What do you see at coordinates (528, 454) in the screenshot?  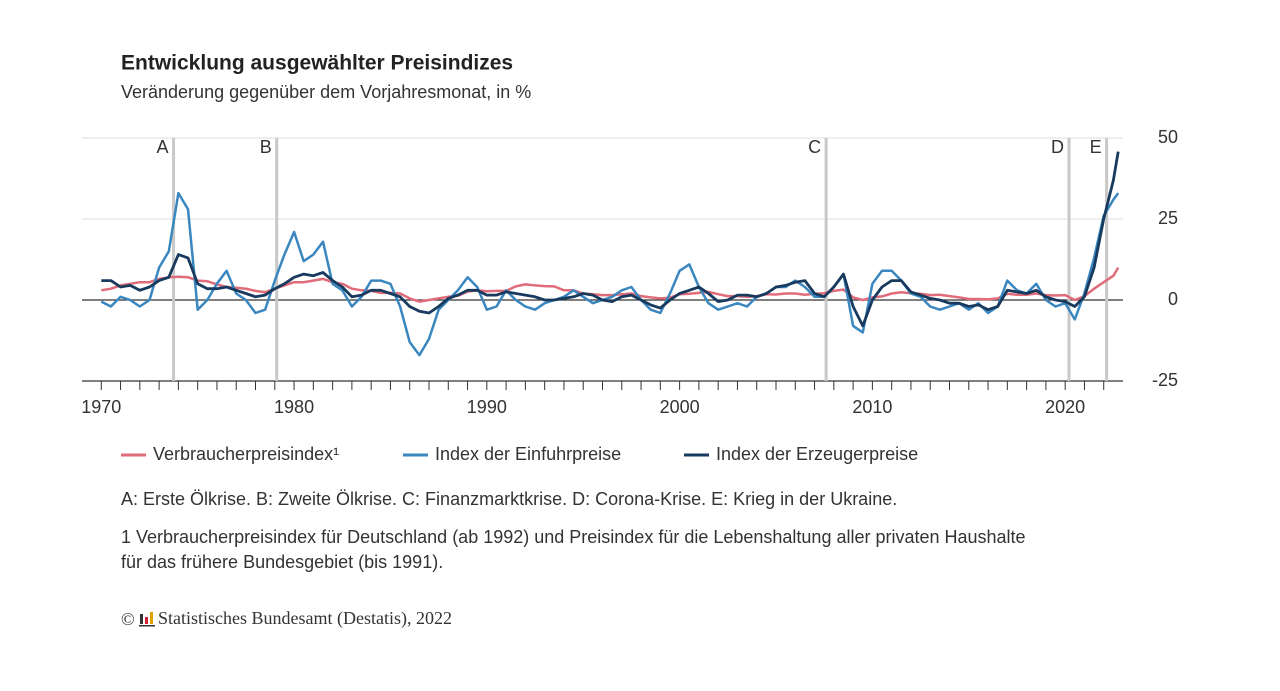 I see `legend-label: Index der Einfuhrpreise` at bounding box center [528, 454].